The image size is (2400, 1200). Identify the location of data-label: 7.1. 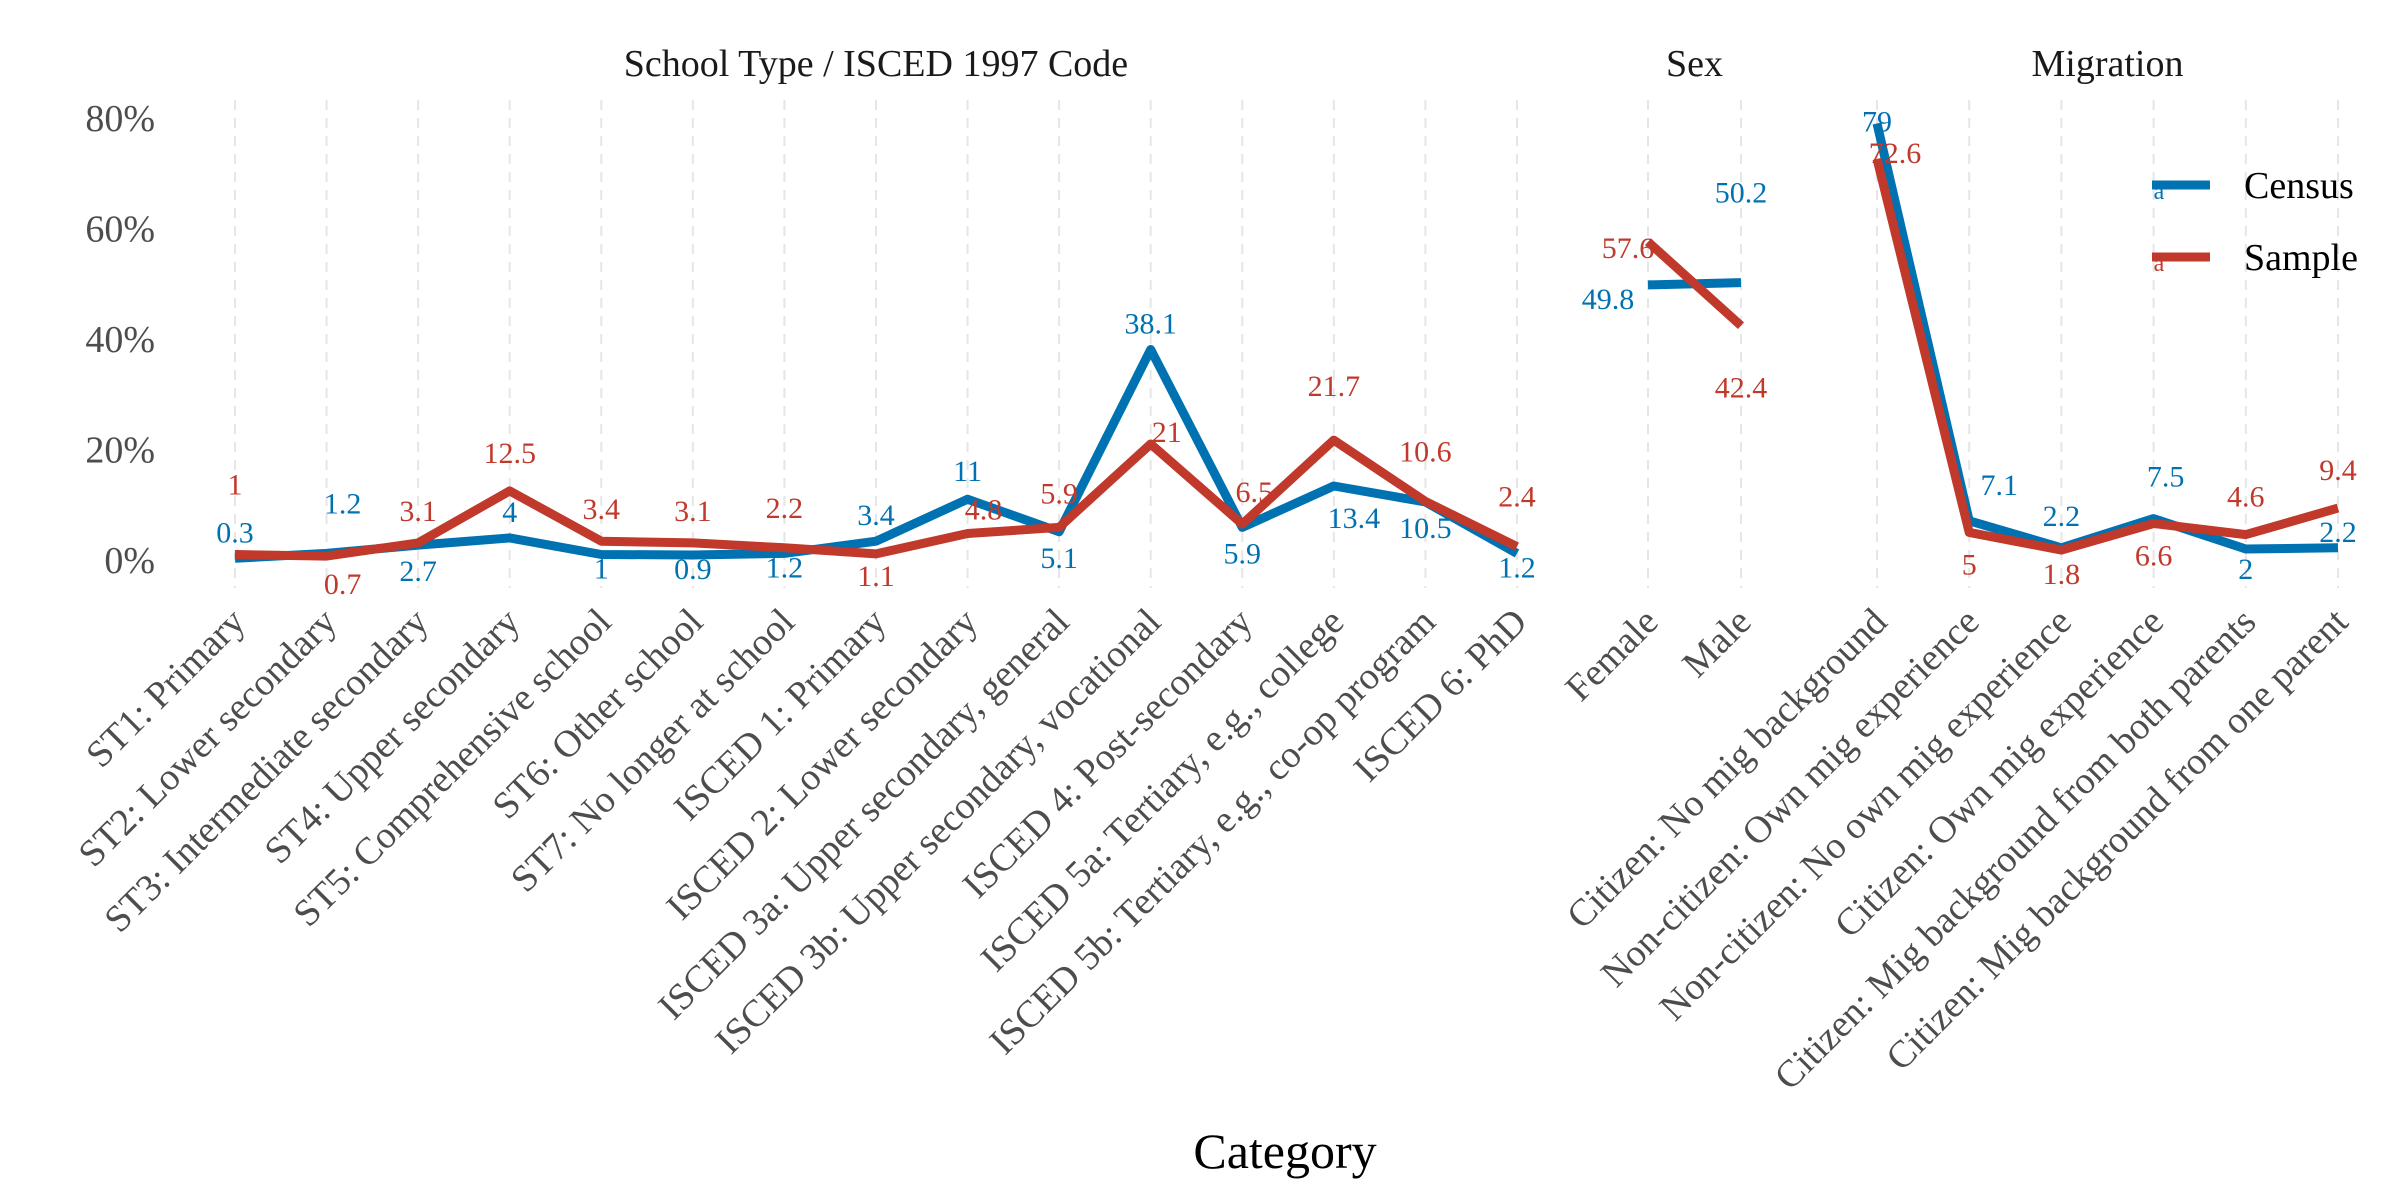
(1999, 485).